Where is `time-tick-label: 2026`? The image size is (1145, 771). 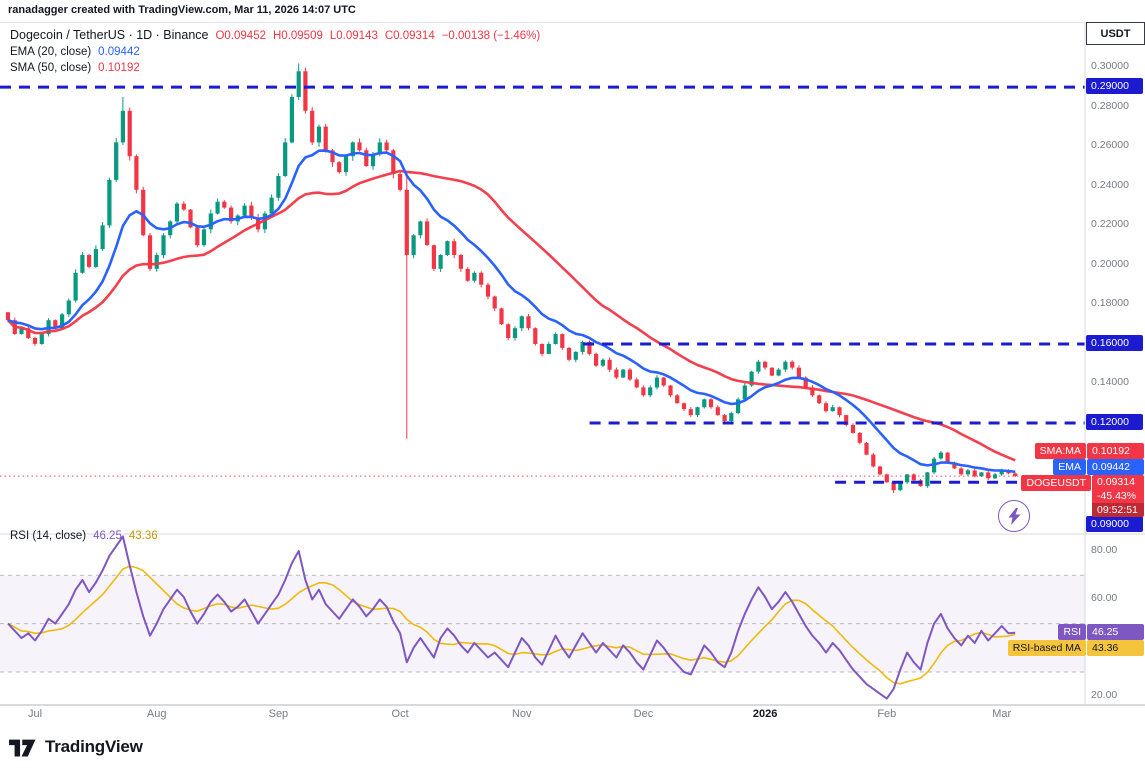
time-tick-label: 2026 is located at coordinates (765, 714).